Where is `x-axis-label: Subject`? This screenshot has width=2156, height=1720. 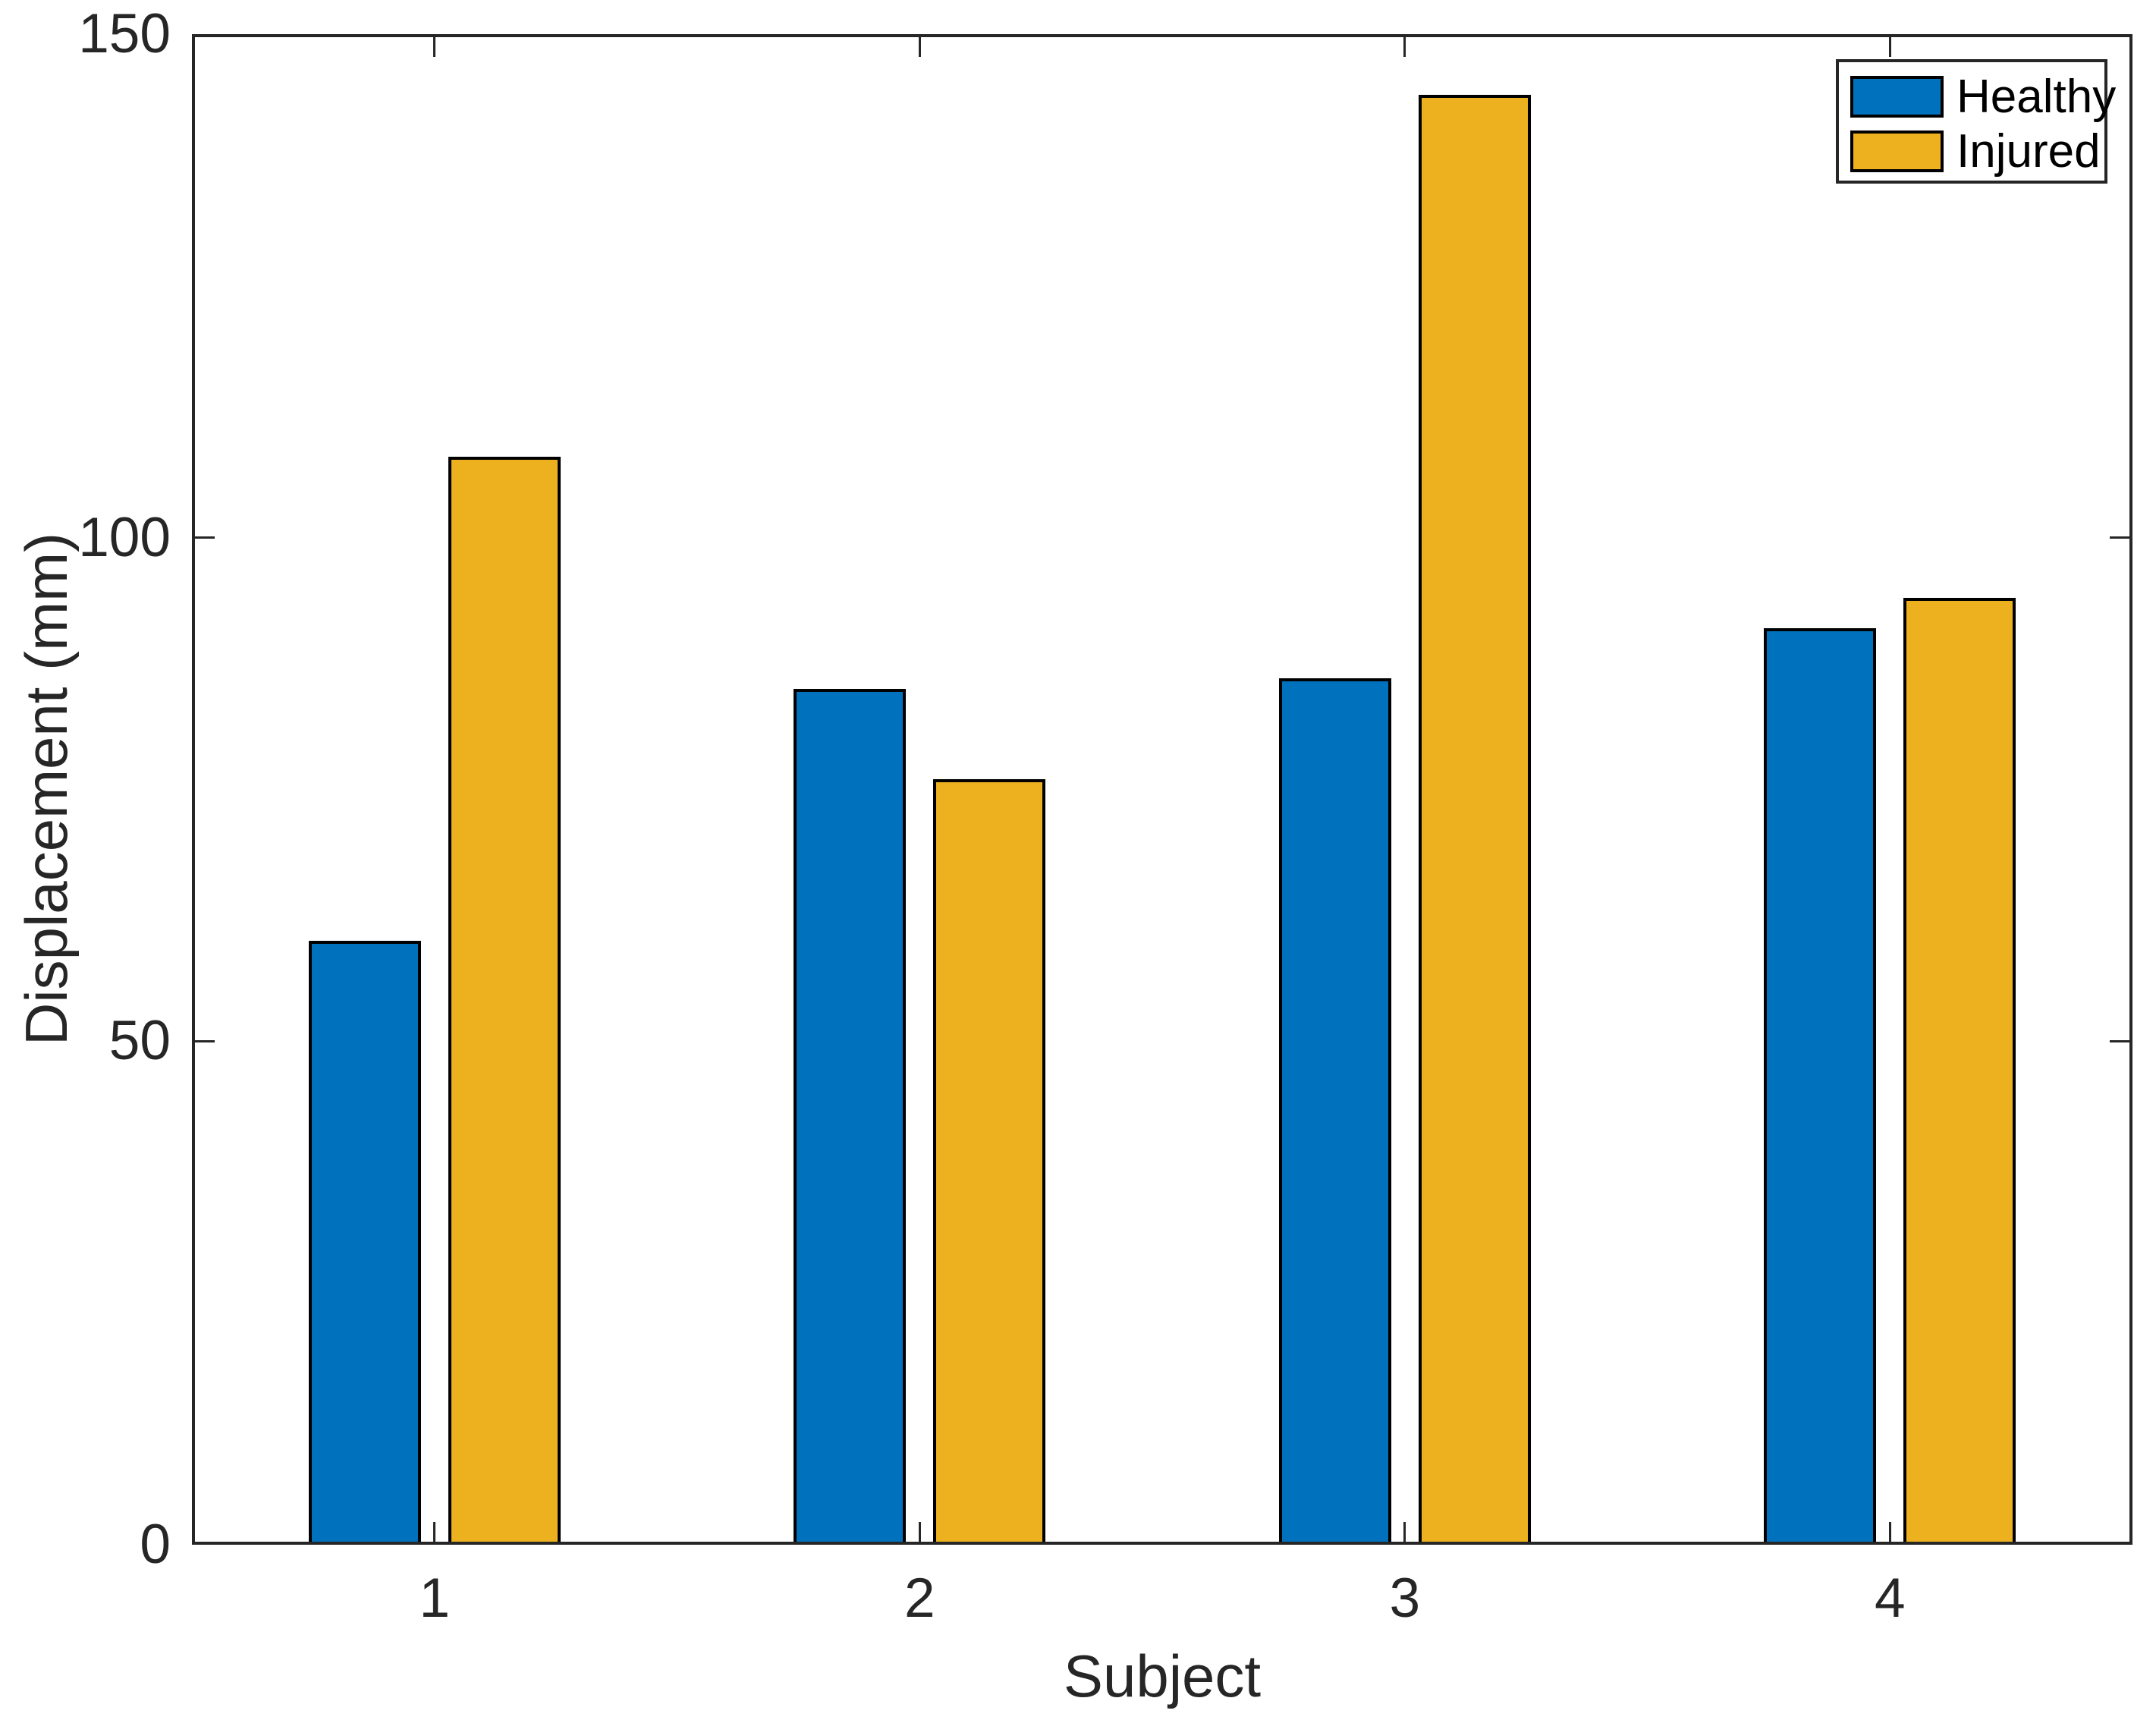 x-axis-label: Subject is located at coordinates (1162, 1676).